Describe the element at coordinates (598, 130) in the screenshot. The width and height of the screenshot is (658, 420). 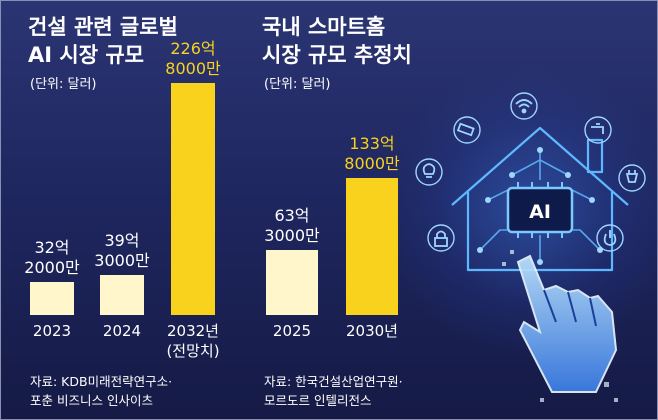
I see `faucet-icon` at that location.